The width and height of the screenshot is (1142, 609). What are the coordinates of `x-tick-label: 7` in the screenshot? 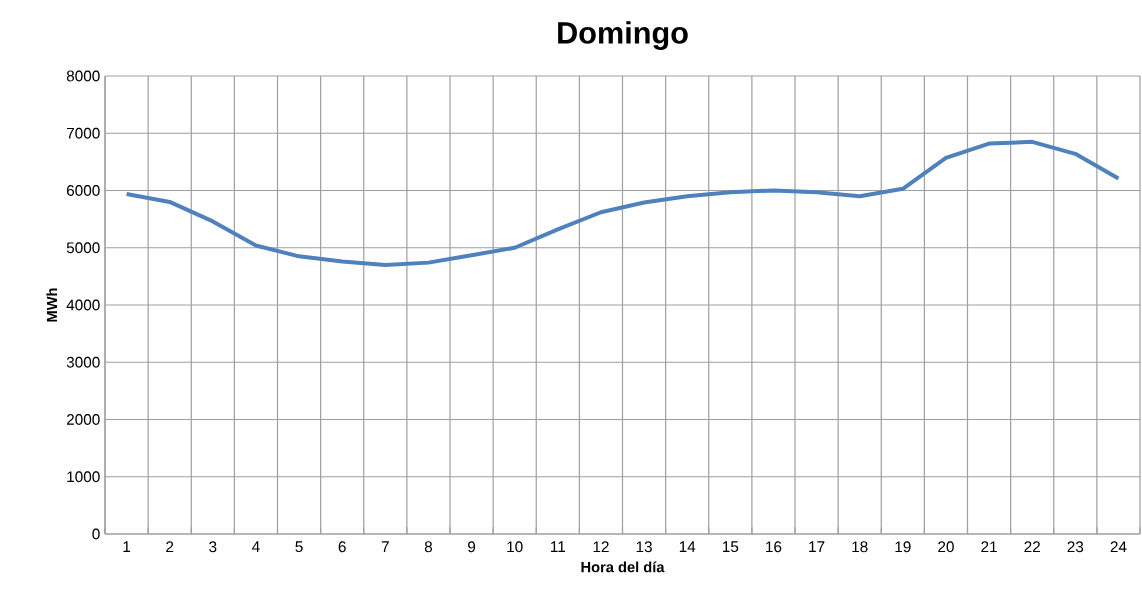 It's located at (385, 546).